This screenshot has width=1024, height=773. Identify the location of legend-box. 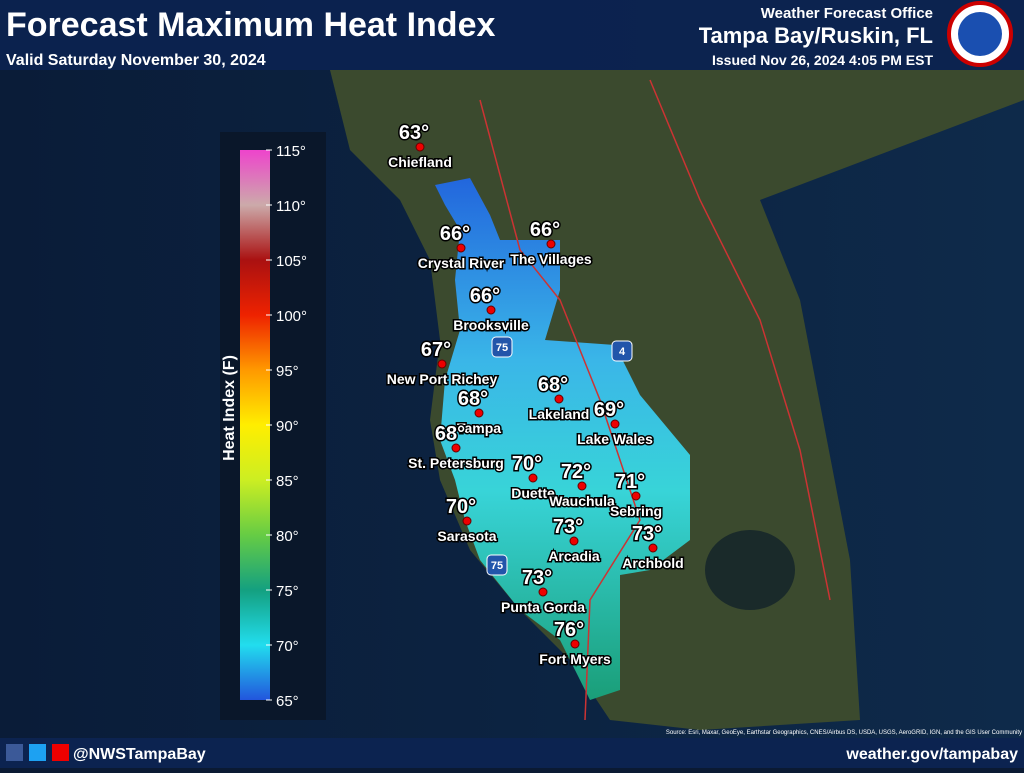
(273, 426).